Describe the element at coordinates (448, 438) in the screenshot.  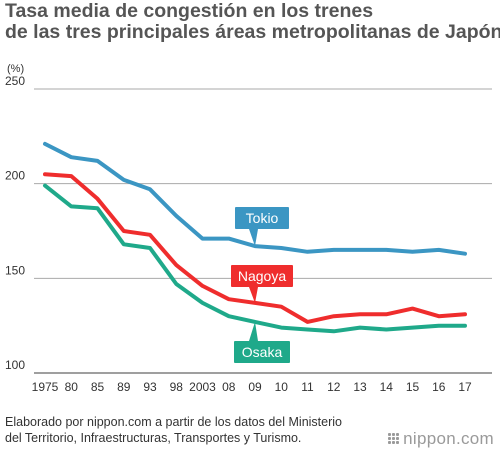
I see `brand-name: nippon.com` at that location.